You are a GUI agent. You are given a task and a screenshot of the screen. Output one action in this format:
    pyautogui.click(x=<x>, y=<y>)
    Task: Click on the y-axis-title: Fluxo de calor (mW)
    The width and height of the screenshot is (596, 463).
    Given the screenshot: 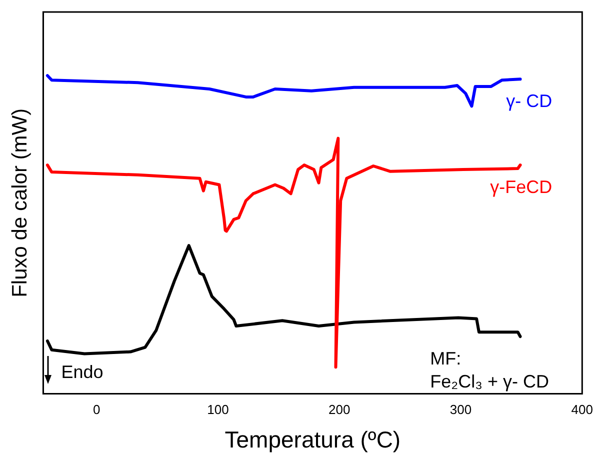 What is the action you would take?
    pyautogui.click(x=20, y=203)
    